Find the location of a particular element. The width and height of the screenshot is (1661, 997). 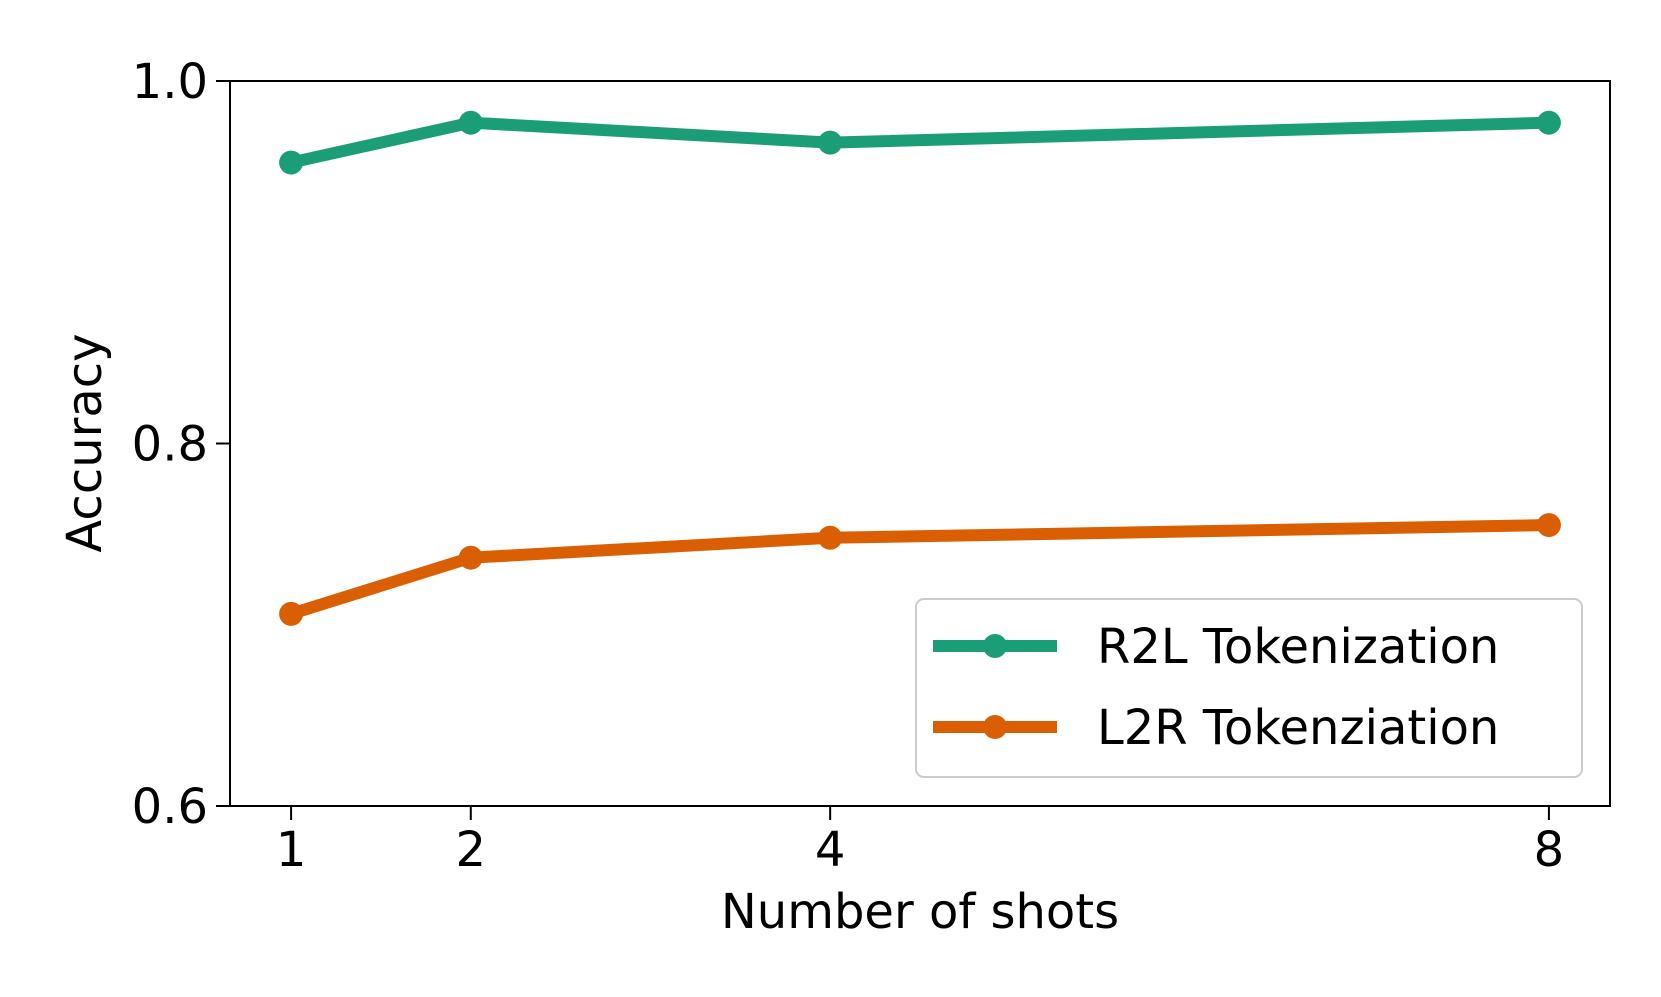

y-axis: 0.6 0.8 1.0 is located at coordinates (181, 444).